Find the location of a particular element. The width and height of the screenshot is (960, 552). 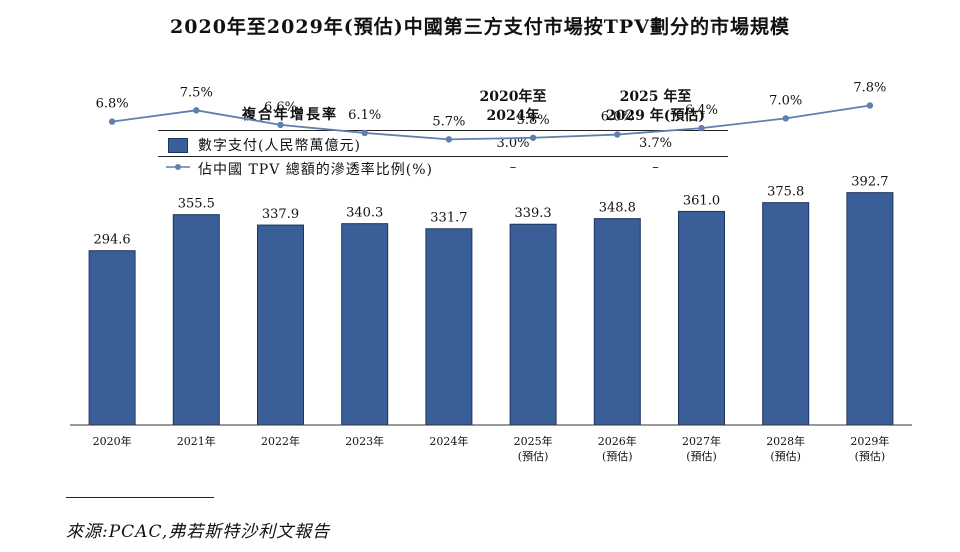

x-tick-label-3: 2023年 is located at coordinates (364, 441).